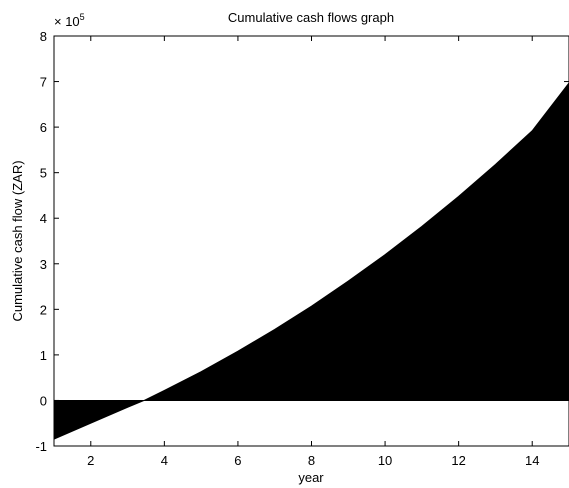 The image size is (569, 488). What do you see at coordinates (41, 446) in the screenshot?
I see `y-tick-label: -1` at bounding box center [41, 446].